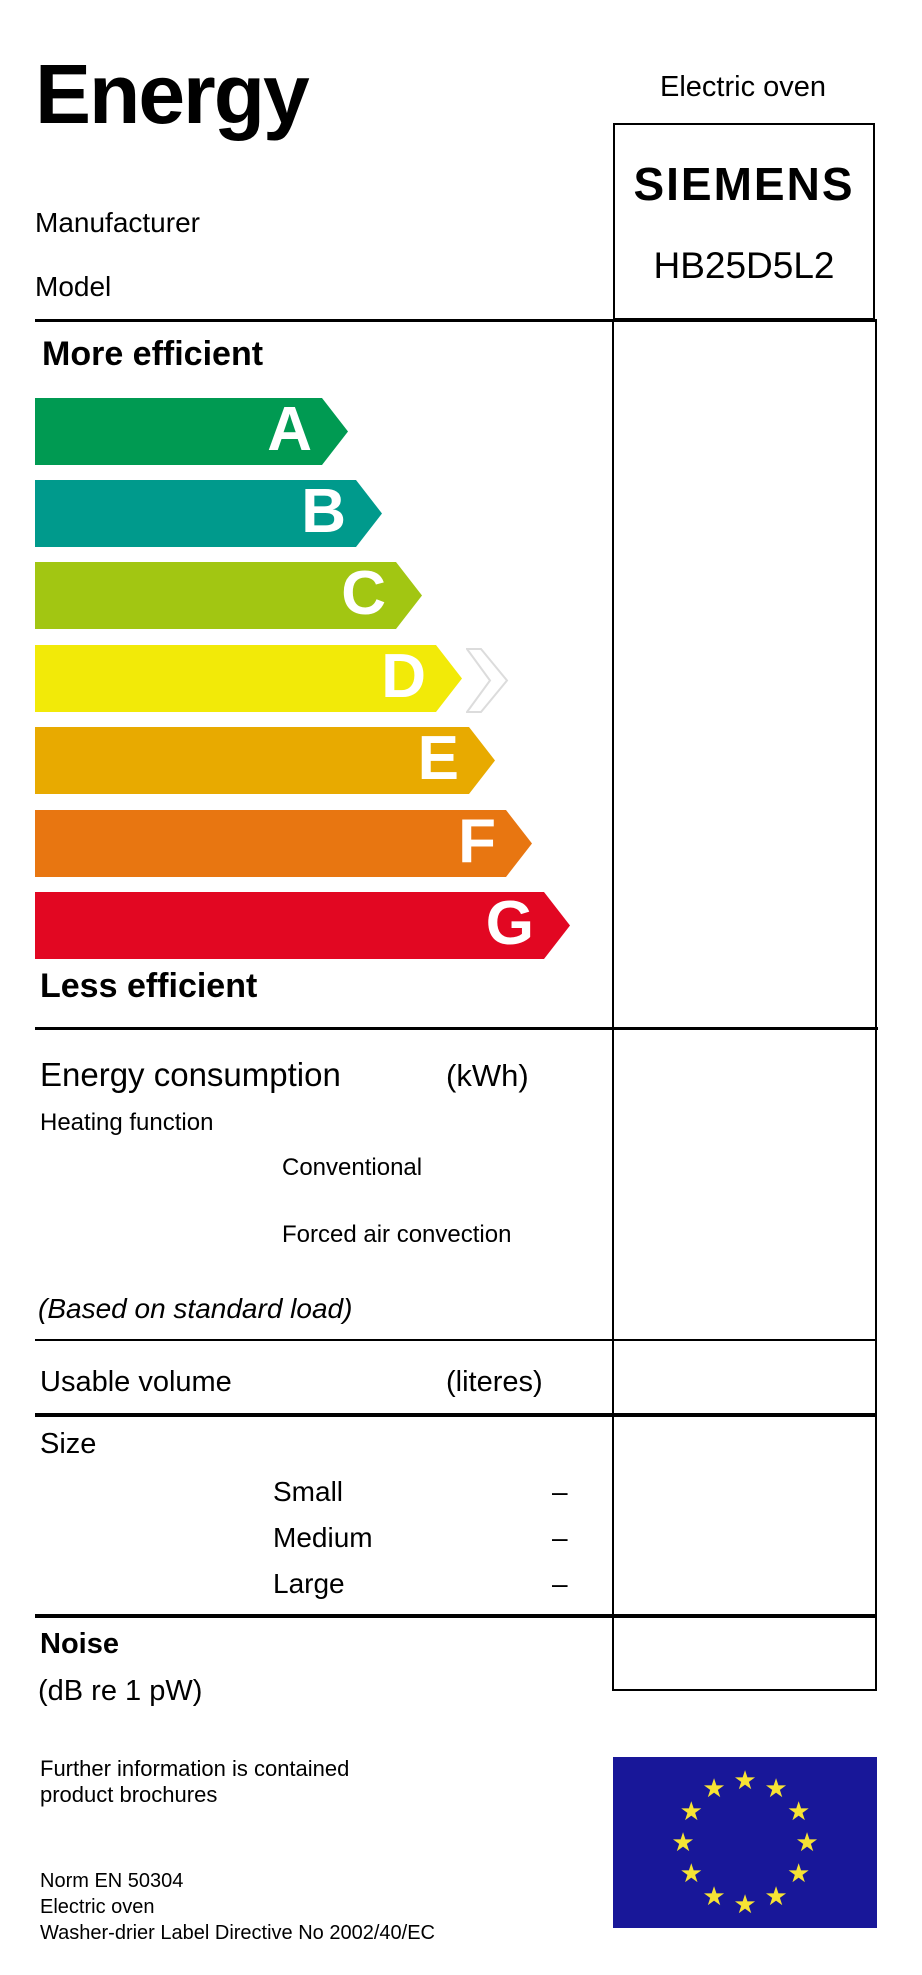 Image resolution: width=922 pixels, height=1975 pixels. I want to click on size-option-large-label: Large, so click(309, 1583).